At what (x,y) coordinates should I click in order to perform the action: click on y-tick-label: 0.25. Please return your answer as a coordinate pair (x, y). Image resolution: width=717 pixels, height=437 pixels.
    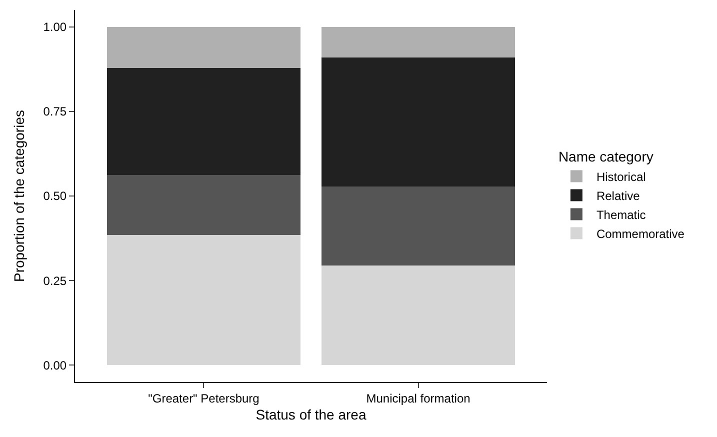
    Looking at the image, I should click on (55, 281).